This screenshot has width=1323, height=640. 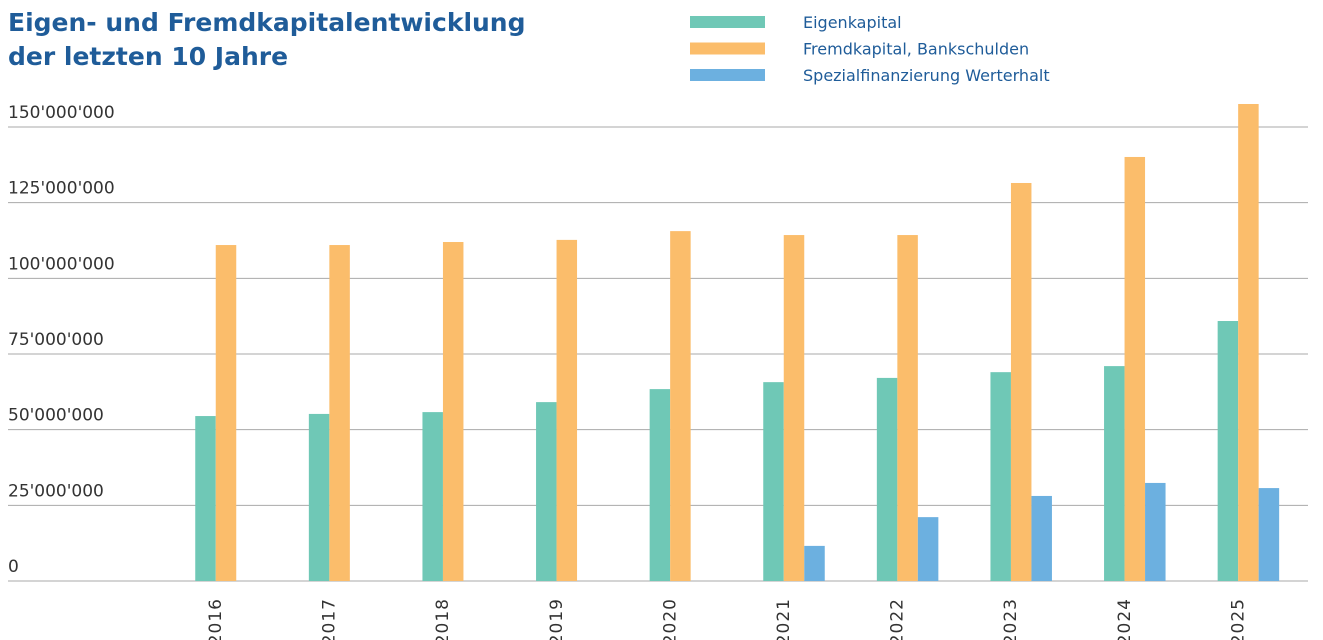 What do you see at coordinates (56, 491) in the screenshot?
I see `y-tick-label: 25'000'000` at bounding box center [56, 491].